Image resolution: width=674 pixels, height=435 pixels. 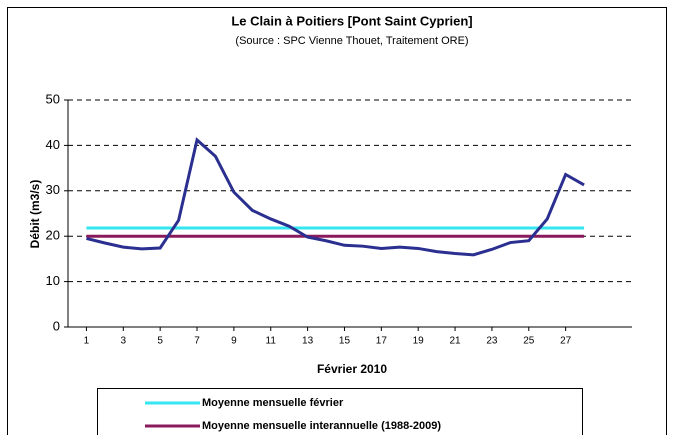 What do you see at coordinates (87, 341) in the screenshot?
I see `x-tick-label: 1` at bounding box center [87, 341].